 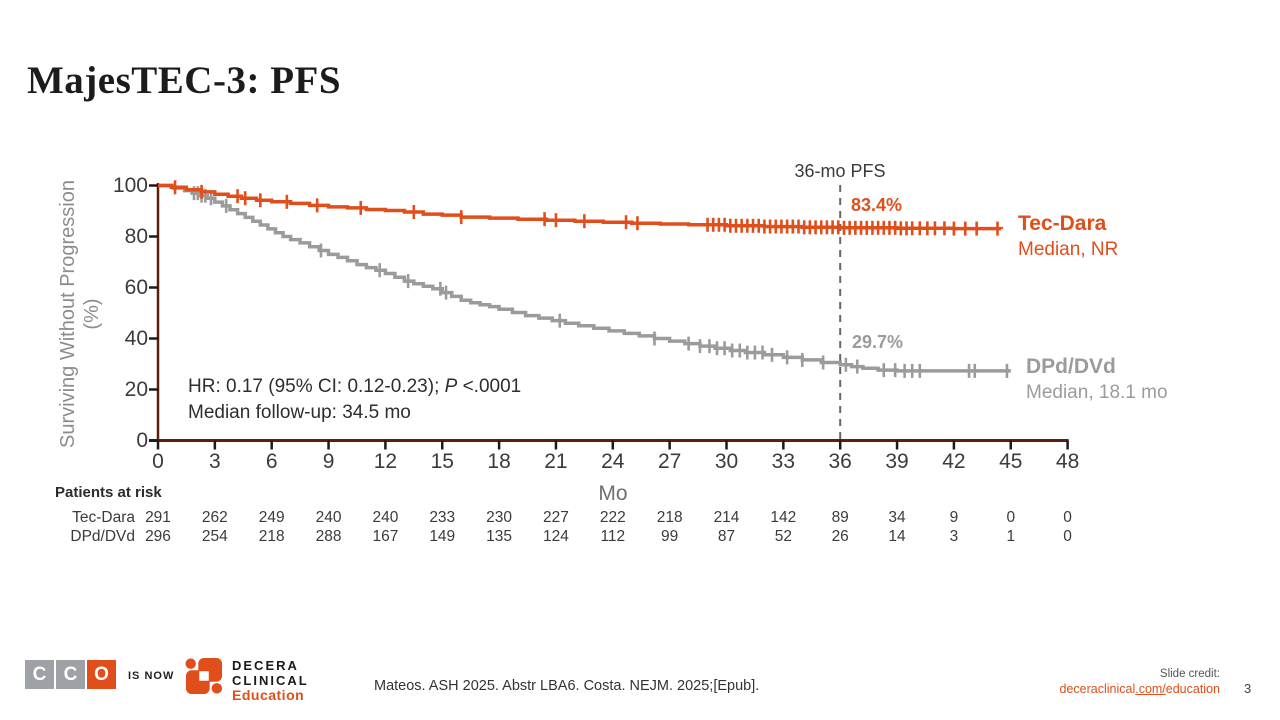 I want to click on page-number: 3, so click(x=1248, y=688).